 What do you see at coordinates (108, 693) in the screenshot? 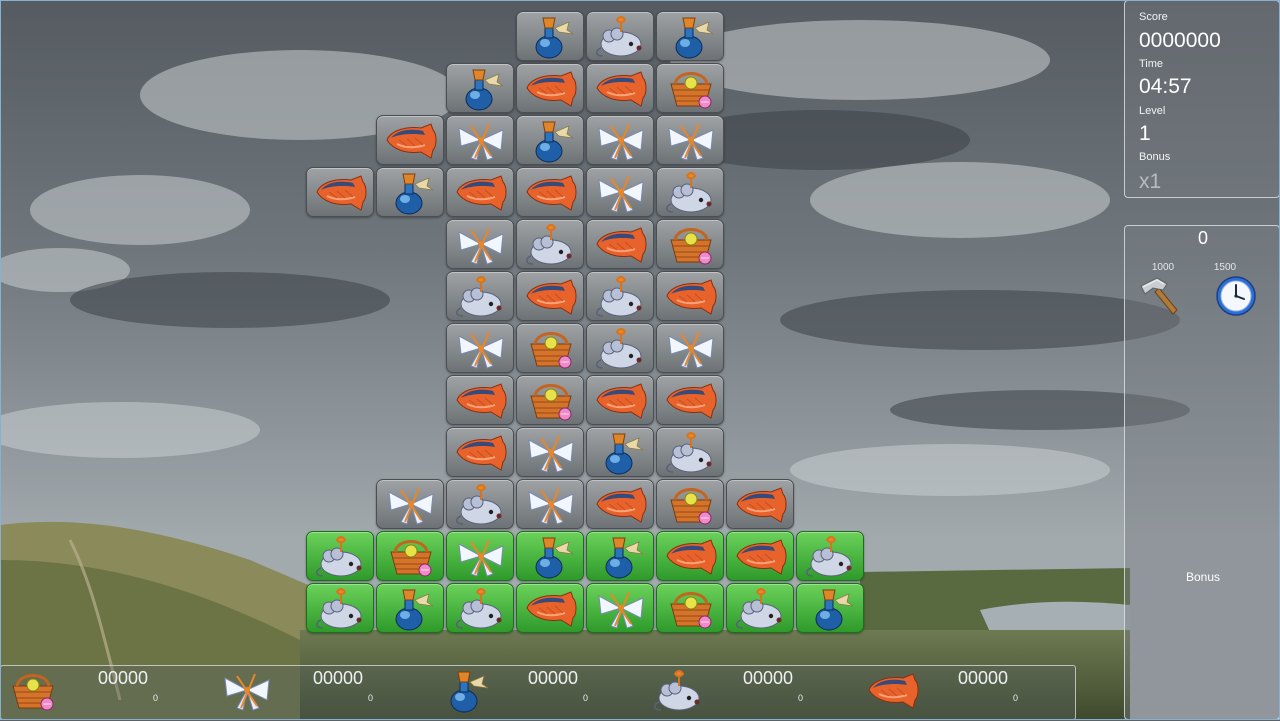
I see `goal-basket: 00000 0` at bounding box center [108, 693].